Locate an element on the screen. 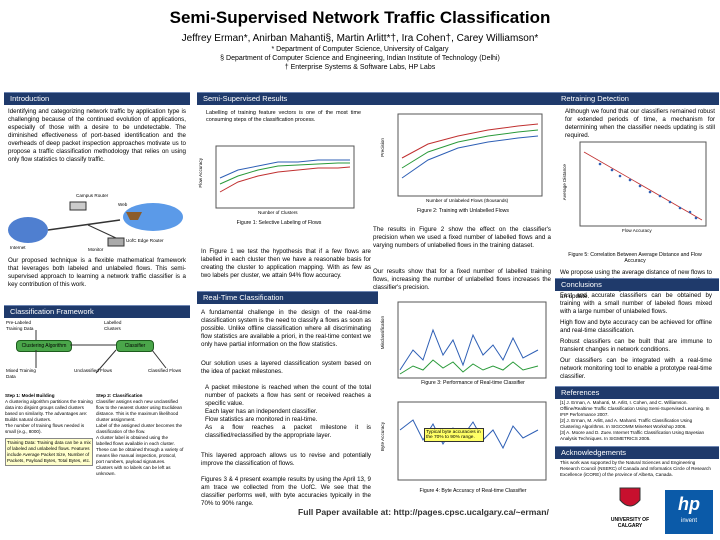  figure-2-ylabel: Precision is located at coordinates (382, 147).